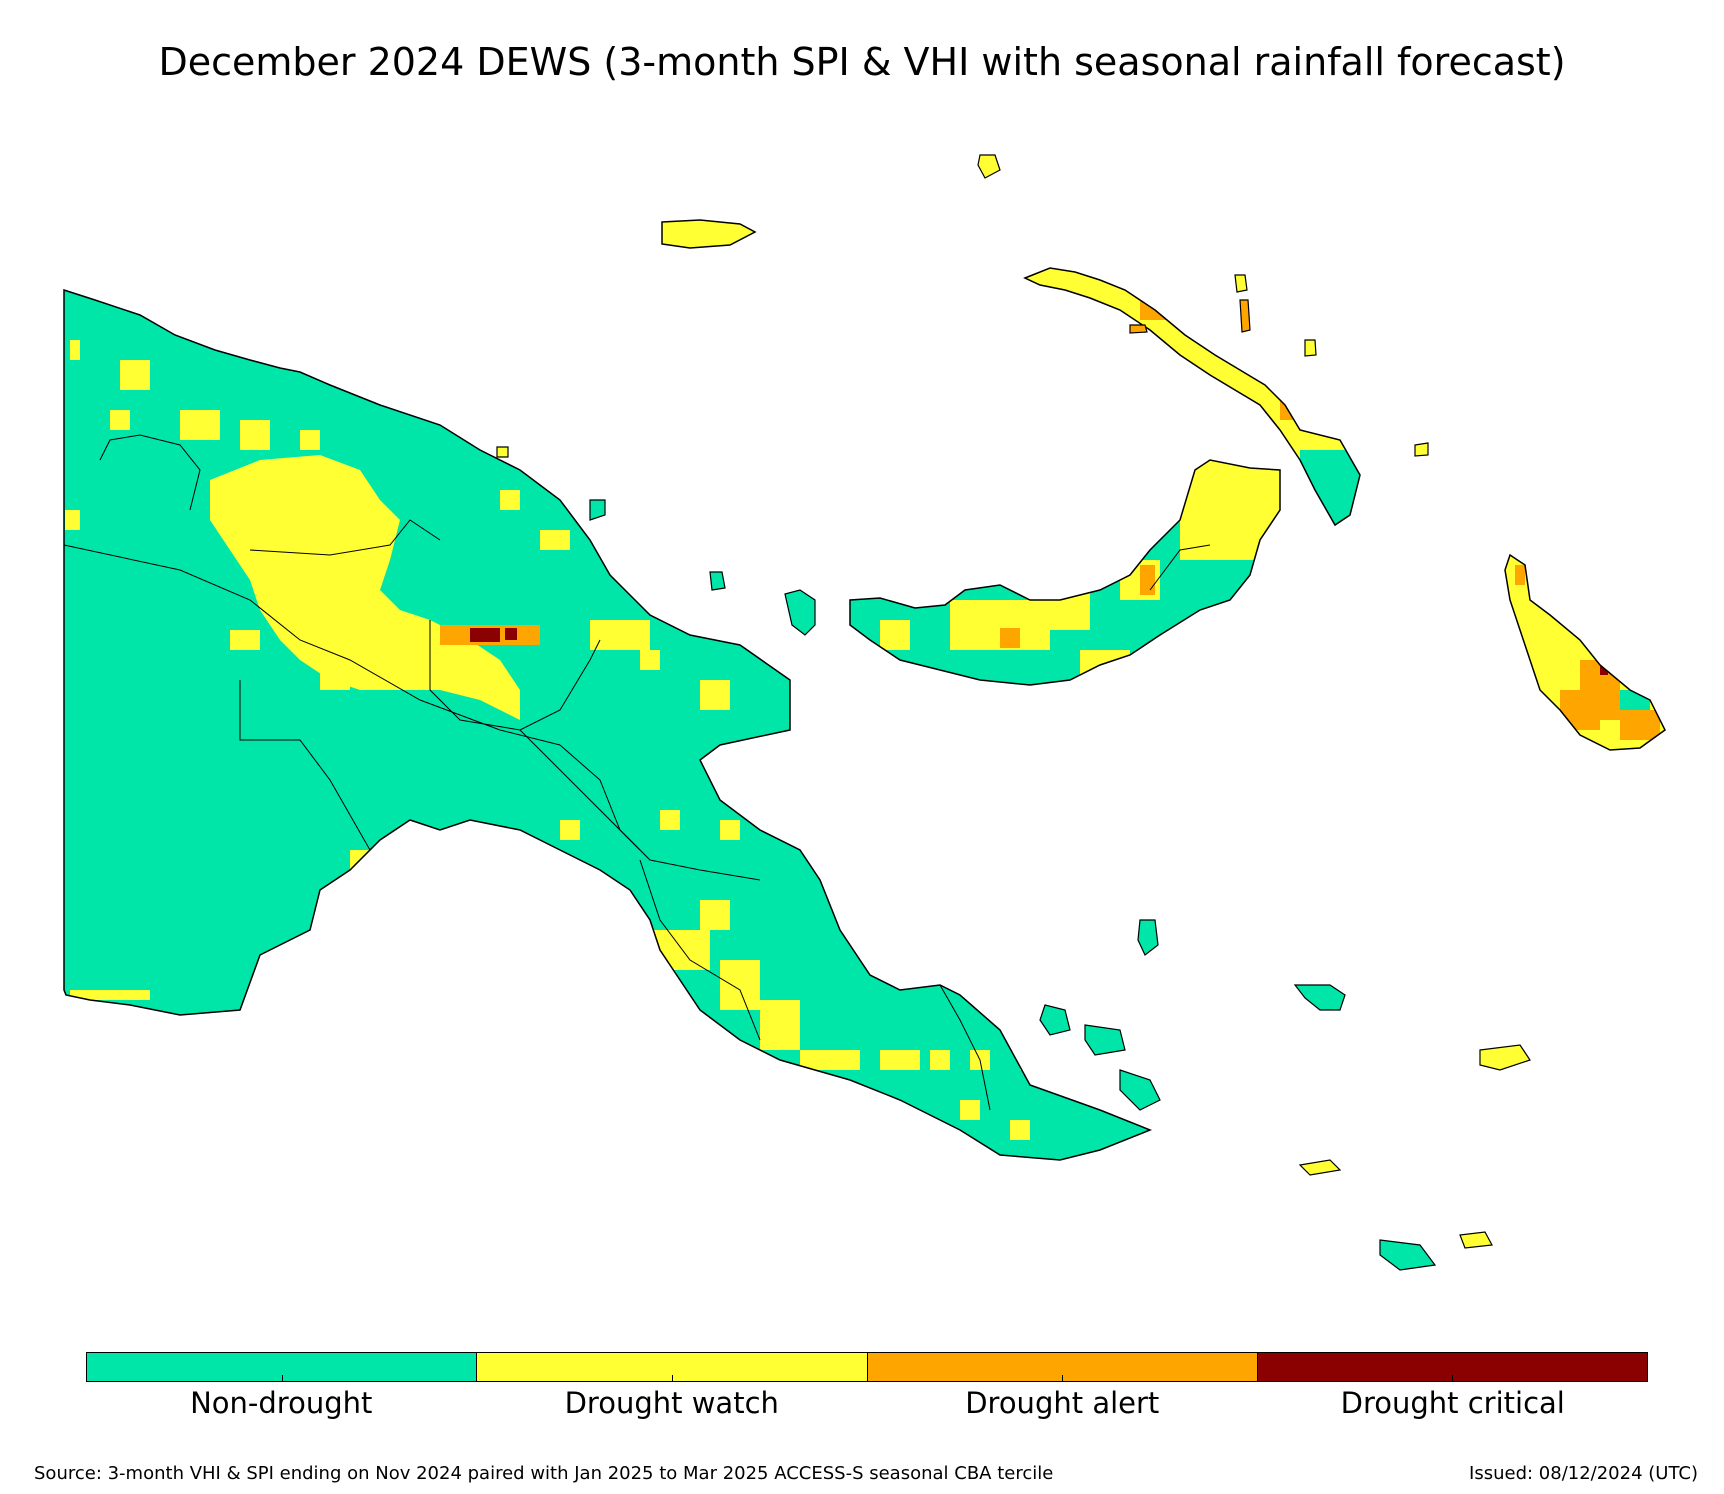  I want to click on legend-colorbar, so click(867, 1367).